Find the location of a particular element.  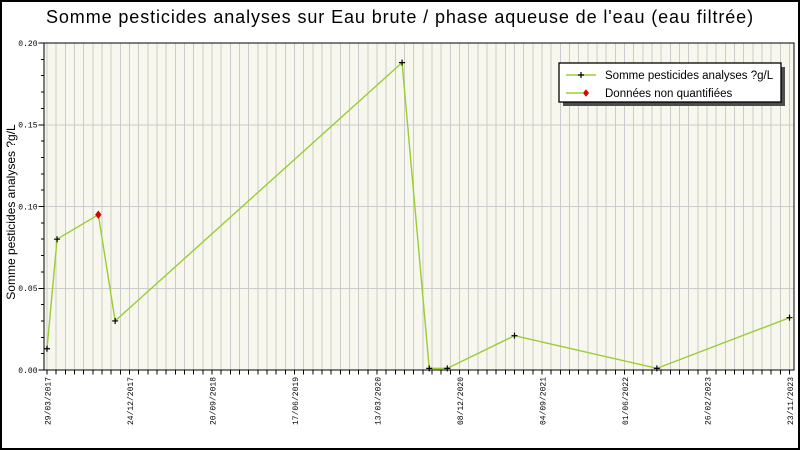

non-quantified-point-marker is located at coordinates (98, 214).